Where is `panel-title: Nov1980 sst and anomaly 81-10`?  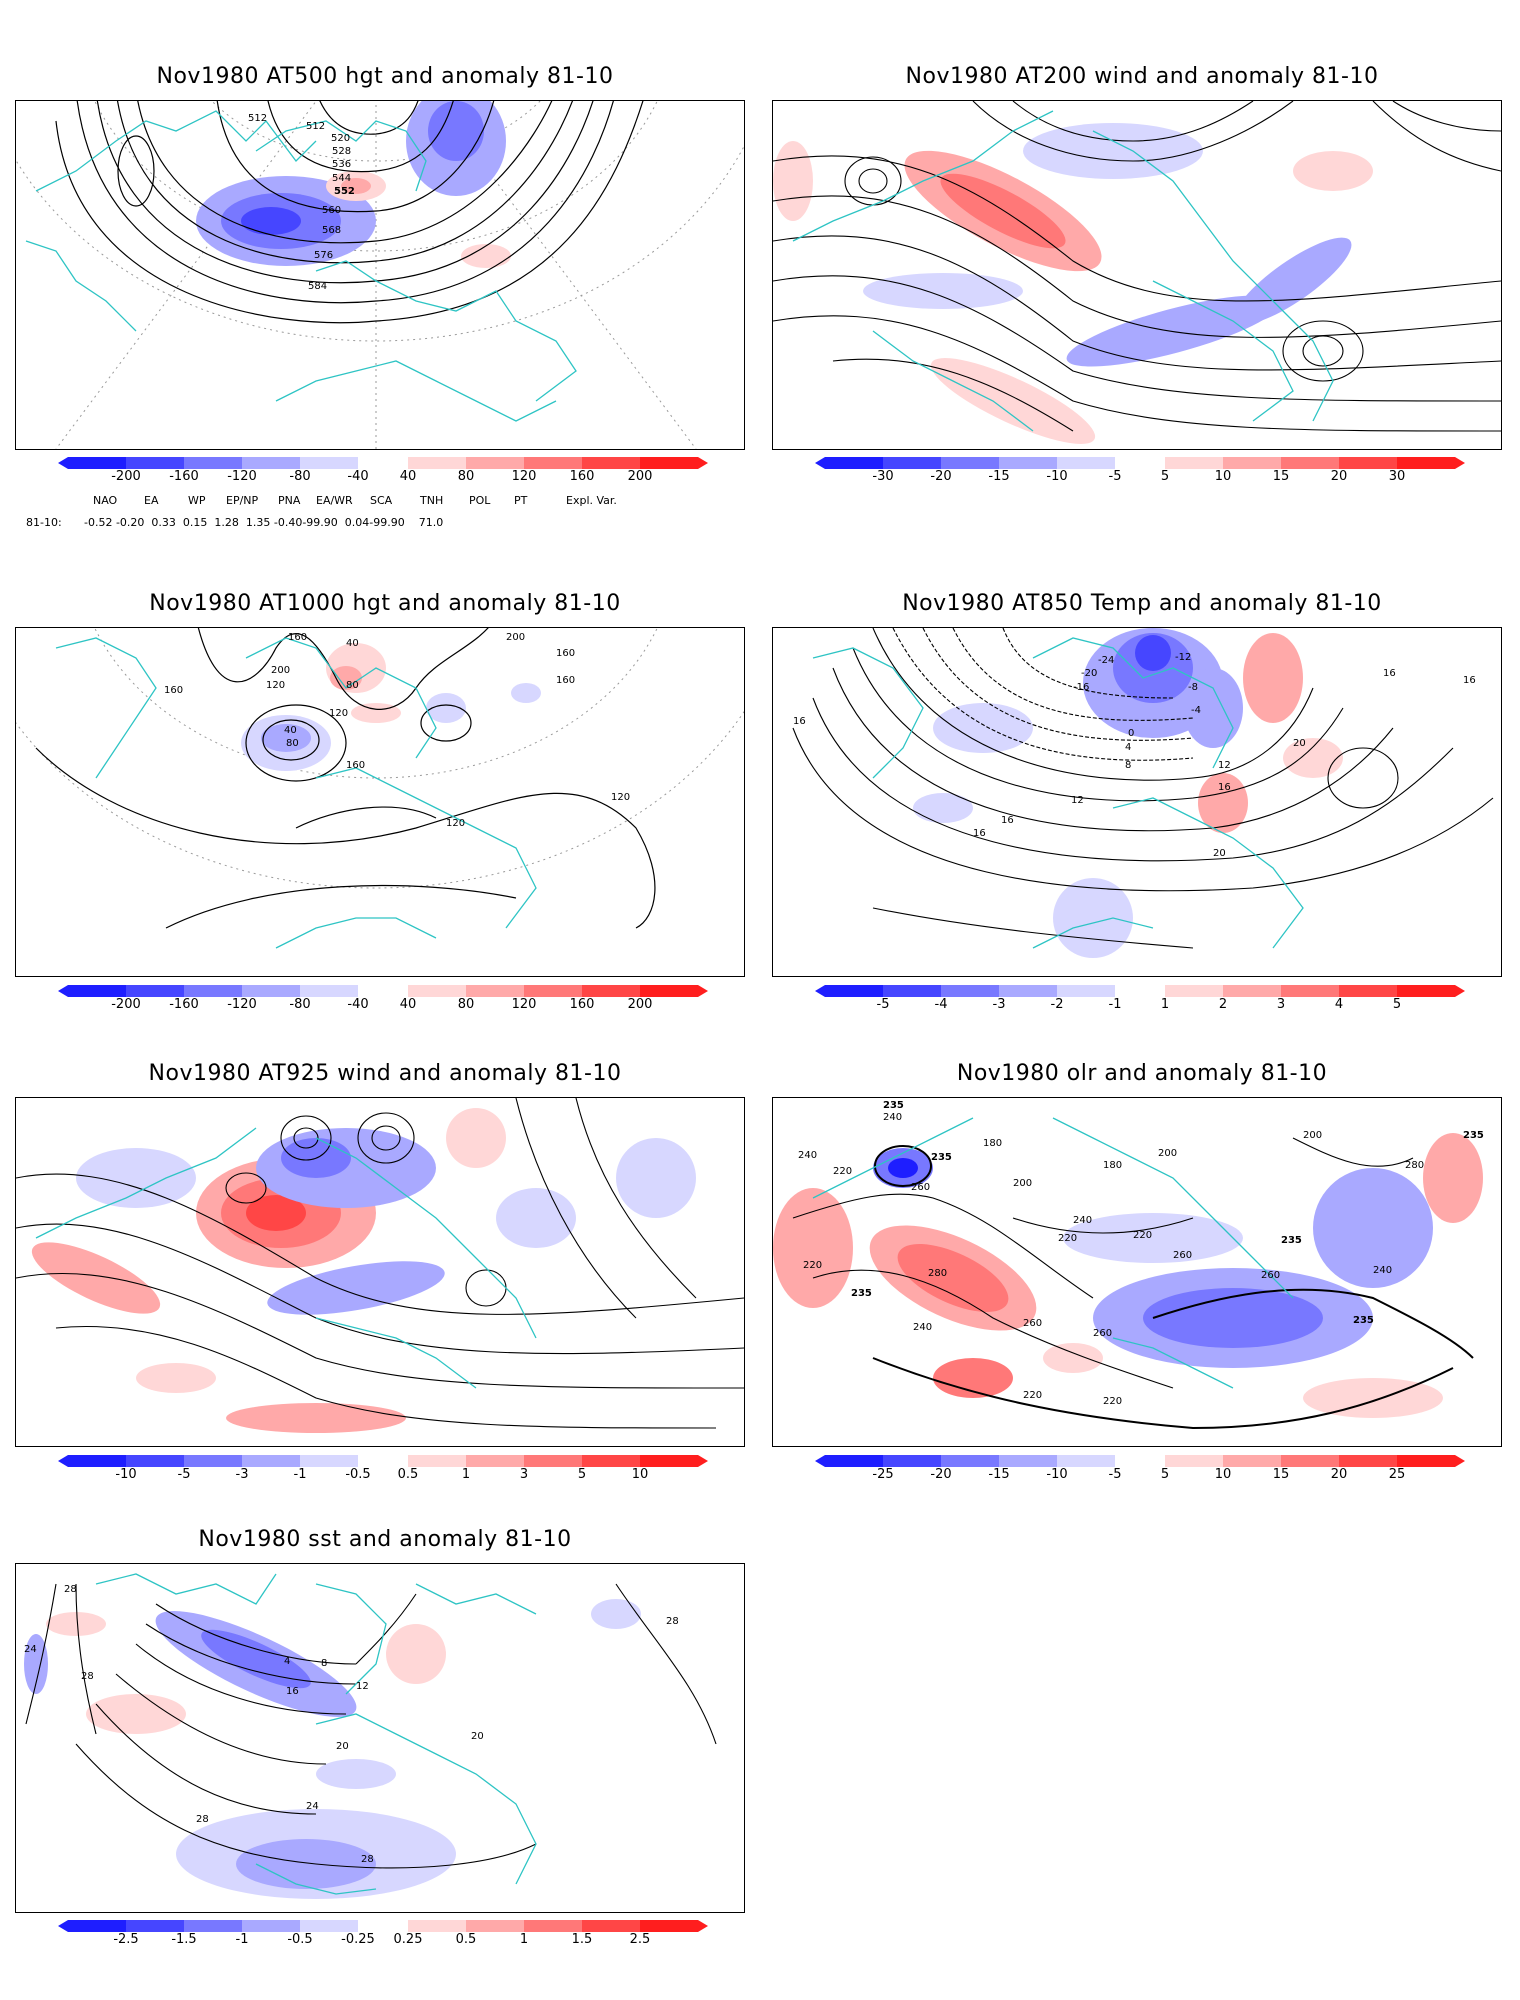 panel-title: Nov1980 sst and anomaly 81-10 is located at coordinates (385, 1539).